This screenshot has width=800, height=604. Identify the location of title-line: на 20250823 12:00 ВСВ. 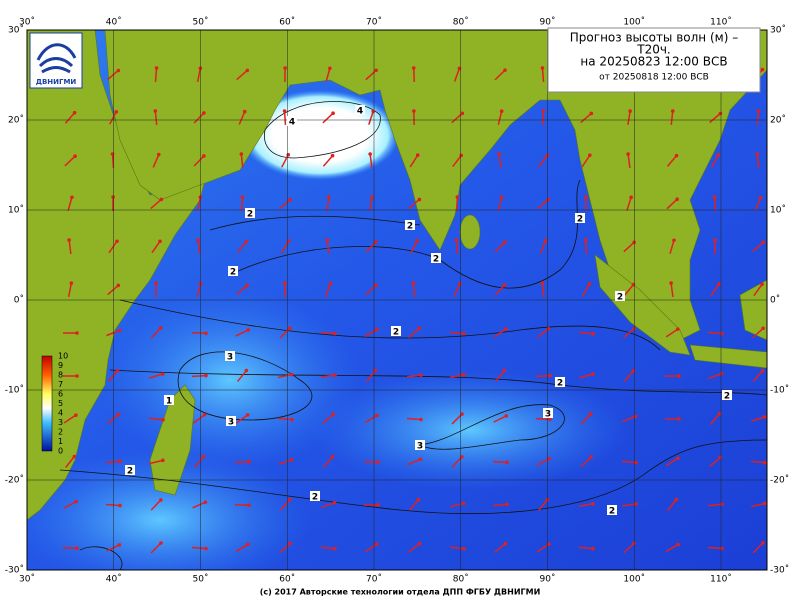
(653, 62).